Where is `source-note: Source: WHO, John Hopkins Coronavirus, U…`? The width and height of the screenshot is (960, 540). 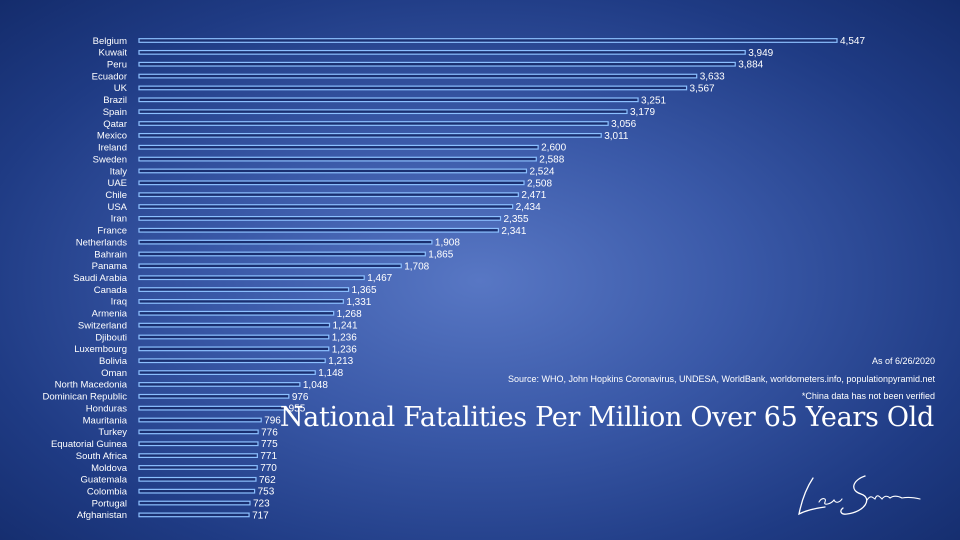 source-note: Source: WHO, John Hopkins Coronavirus, U… is located at coordinates (721, 379).